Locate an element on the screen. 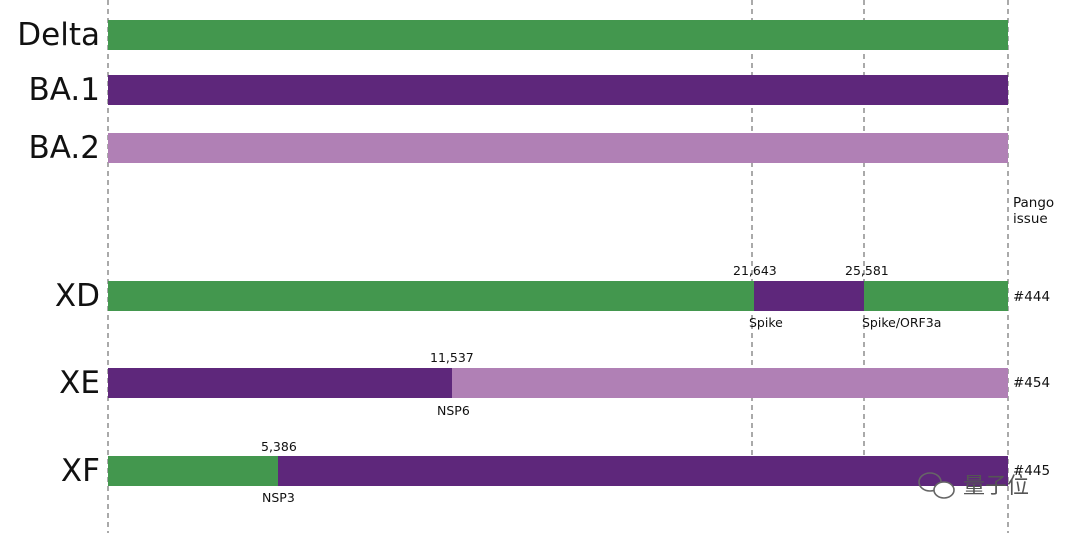  lineage-label: BA.1 is located at coordinates (64, 90).